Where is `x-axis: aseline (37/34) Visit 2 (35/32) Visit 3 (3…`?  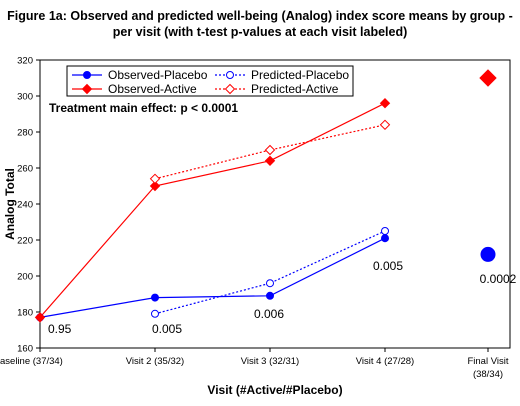 x-axis: aseline (37/34) Visit 2 (35/32) Visit 3 (3… is located at coordinates (254, 364).